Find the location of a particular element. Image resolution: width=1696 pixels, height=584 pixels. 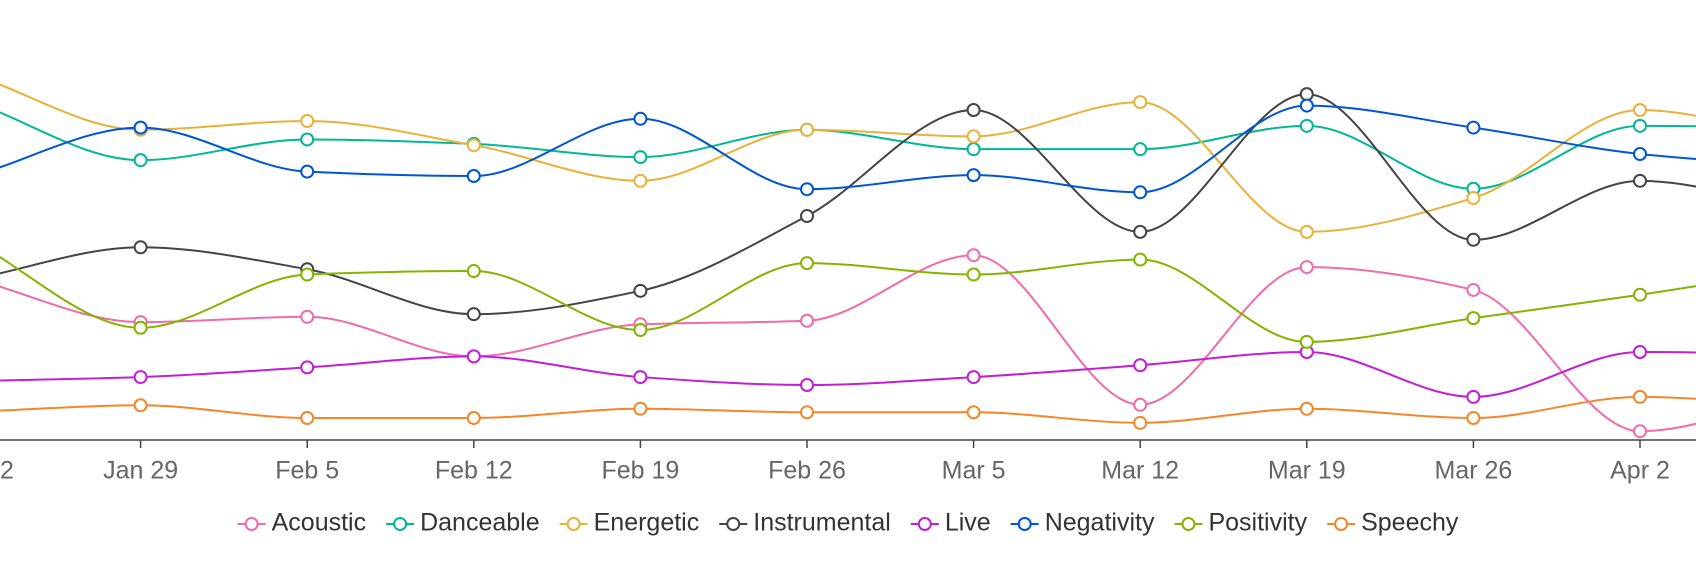

legend-item-instrumental: Instrumental is located at coordinates (805, 523).